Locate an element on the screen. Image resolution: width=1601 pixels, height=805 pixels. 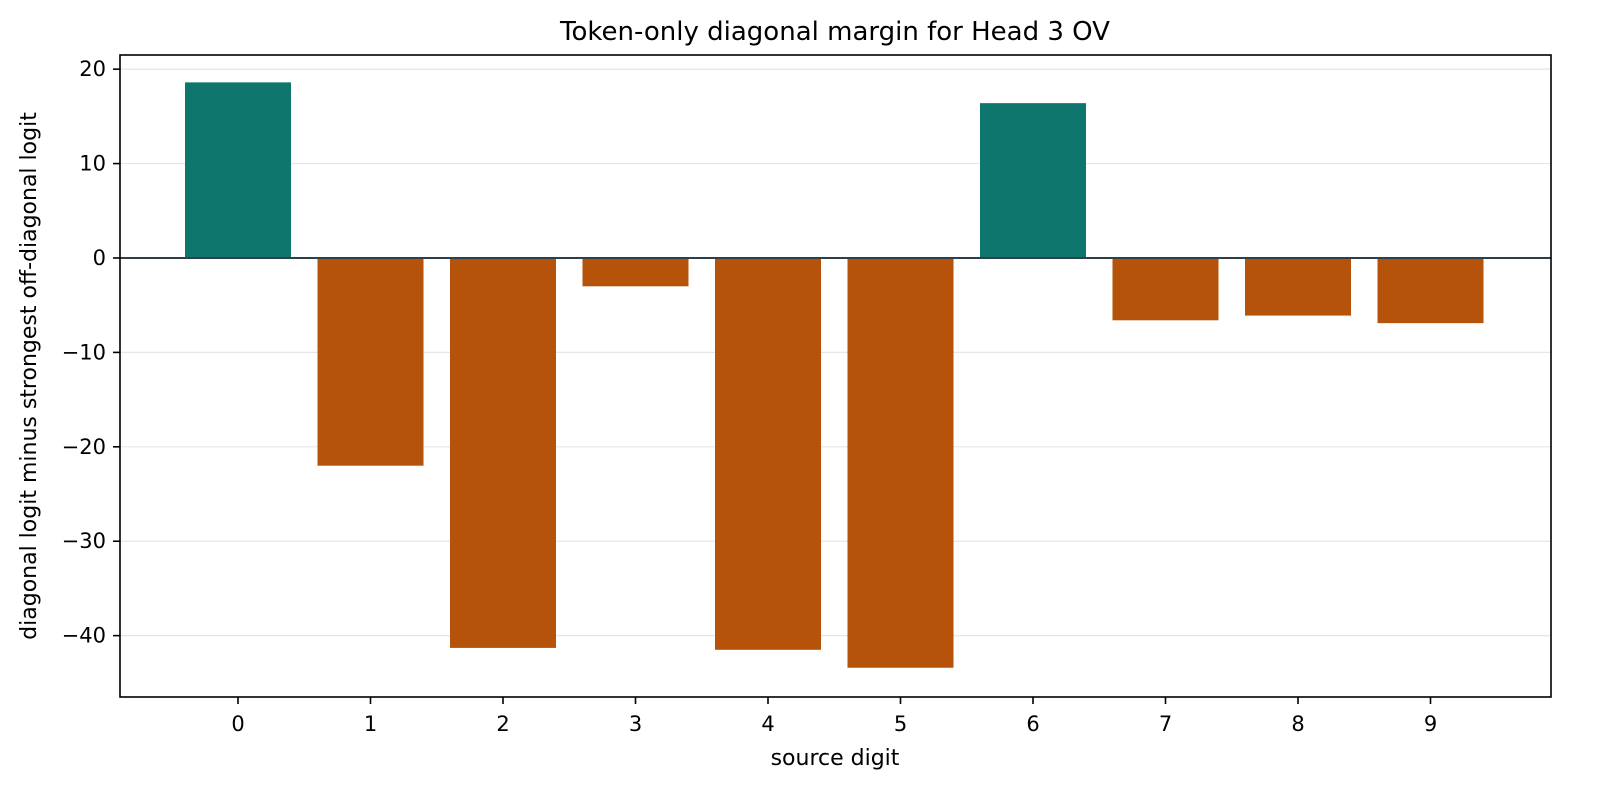
y-tick-label: 10 is located at coordinates (92, 164).